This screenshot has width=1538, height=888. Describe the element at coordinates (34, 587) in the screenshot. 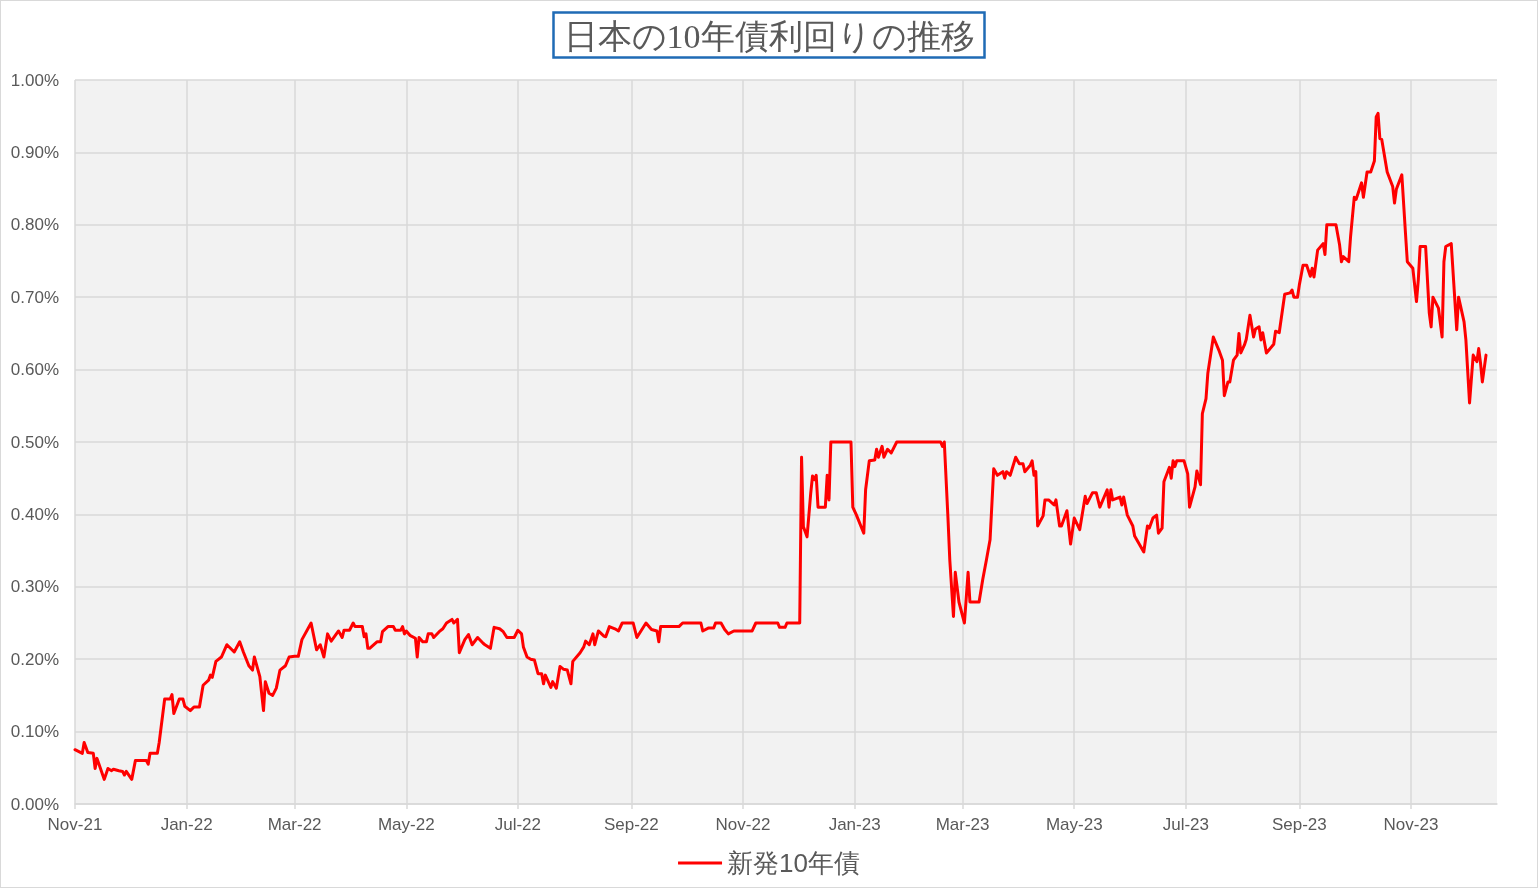

I see `y-tick-label: 0.30%` at that location.